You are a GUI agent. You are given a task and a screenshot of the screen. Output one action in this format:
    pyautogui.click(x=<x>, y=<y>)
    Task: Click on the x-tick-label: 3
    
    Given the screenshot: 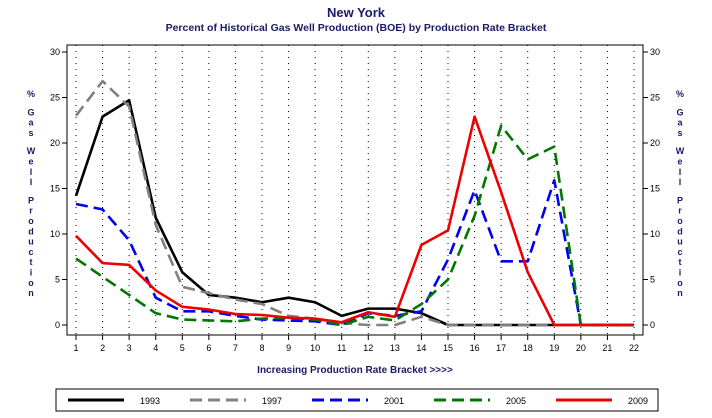 What is the action you would take?
    pyautogui.click(x=129, y=348)
    